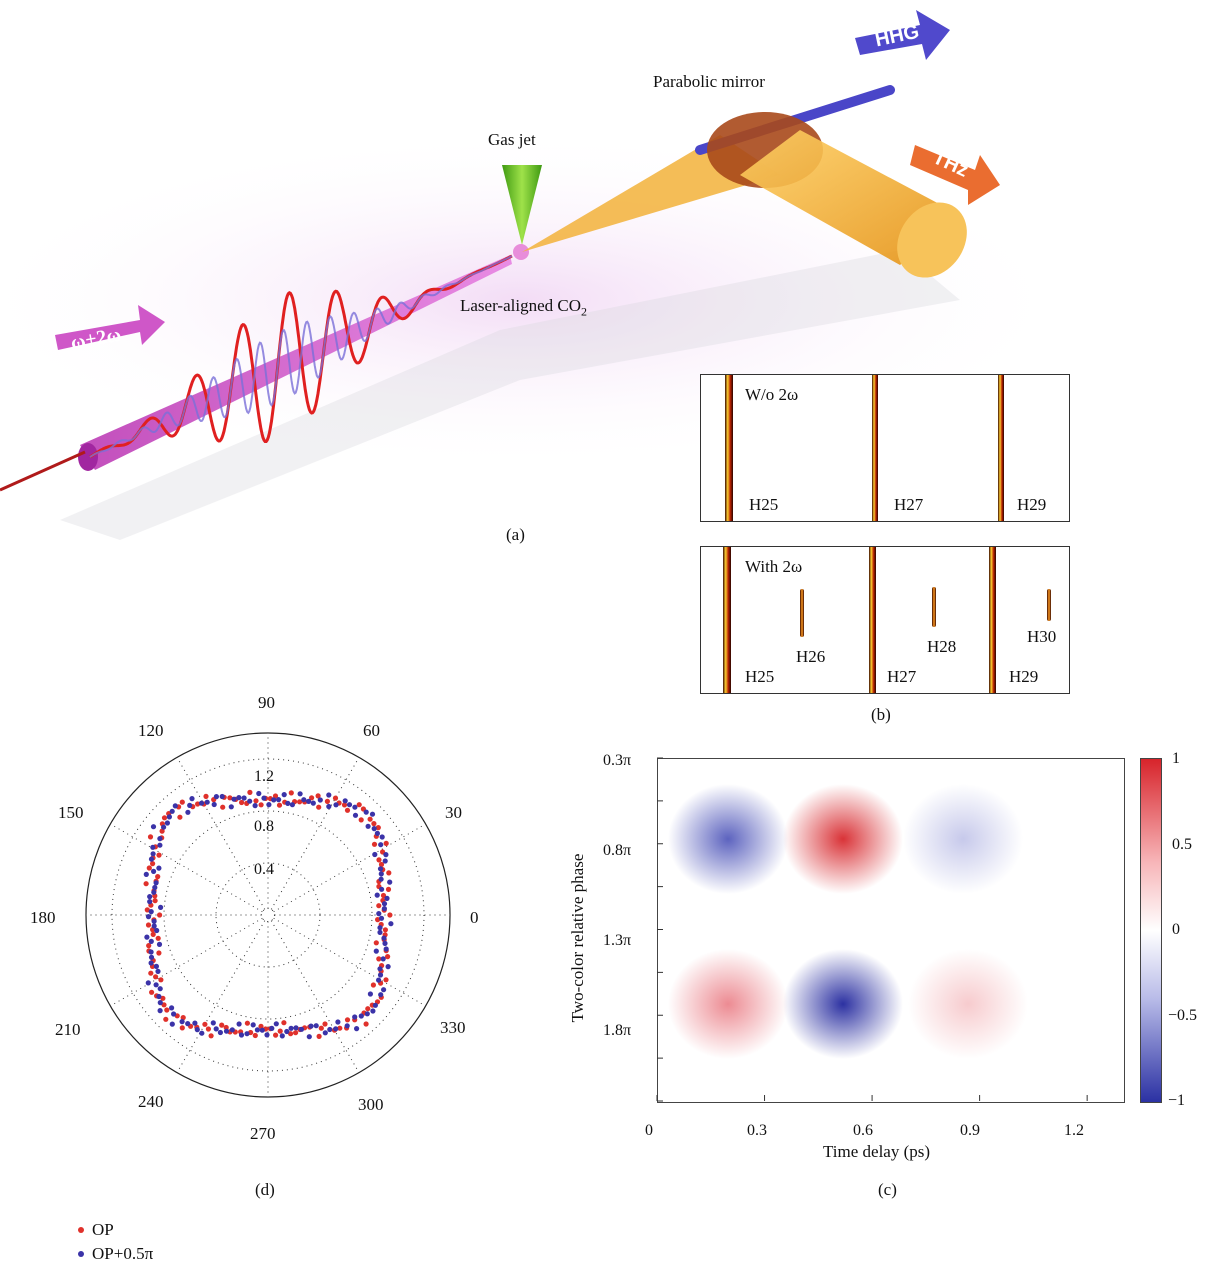  Describe the element at coordinates (522, 205) in the screenshot. I see `gas-jet-nozzle` at that location.